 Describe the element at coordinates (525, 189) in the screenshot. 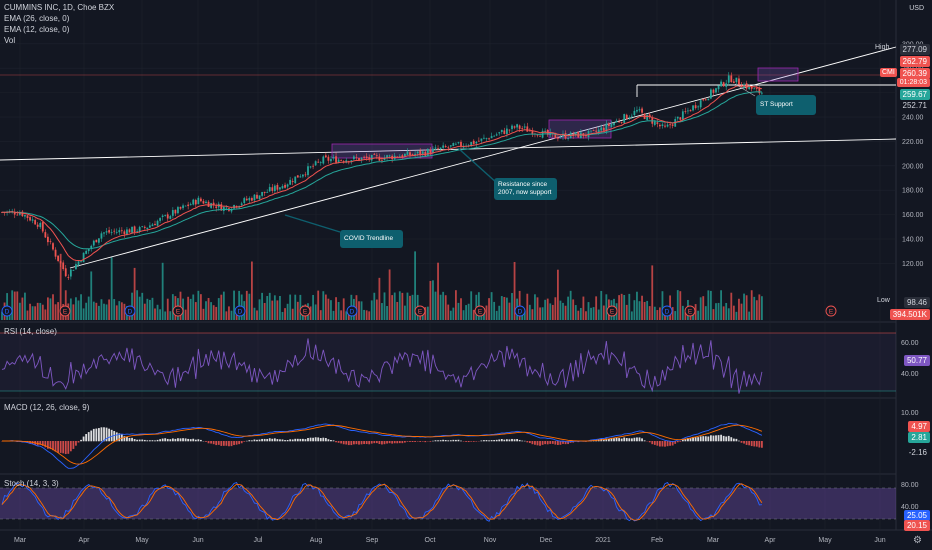

I see `resistance-annotation: Resistance since 2007, now support` at that location.